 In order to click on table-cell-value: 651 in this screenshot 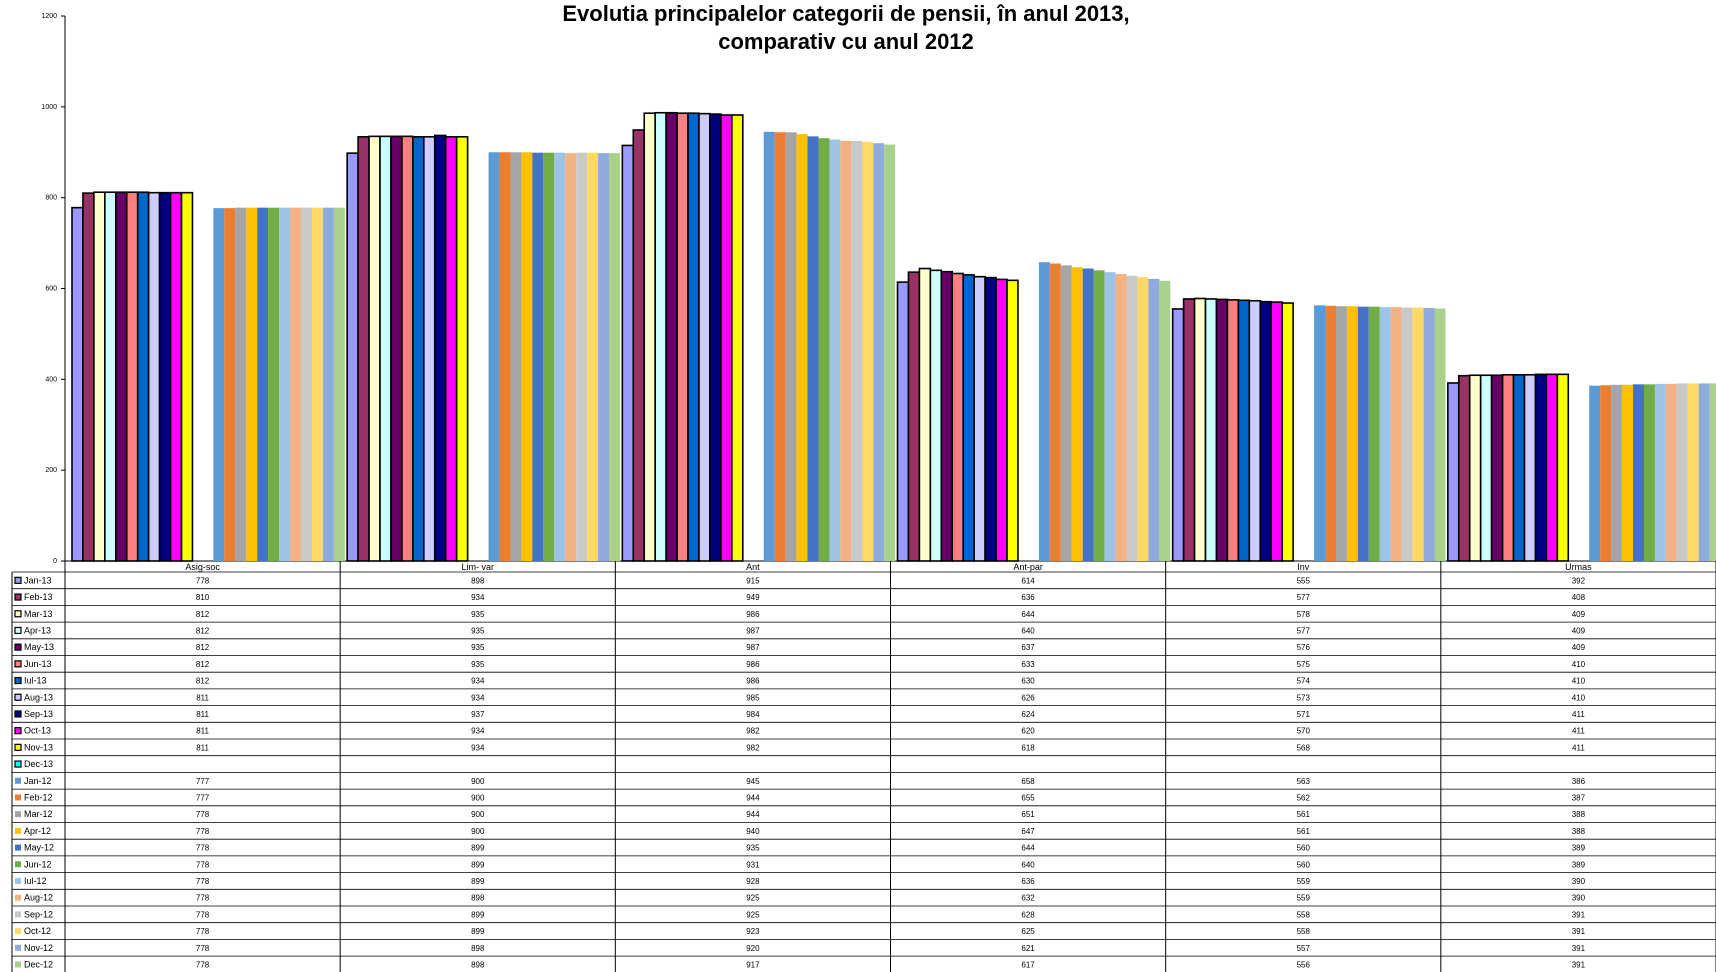, I will do `click(1028, 814)`.